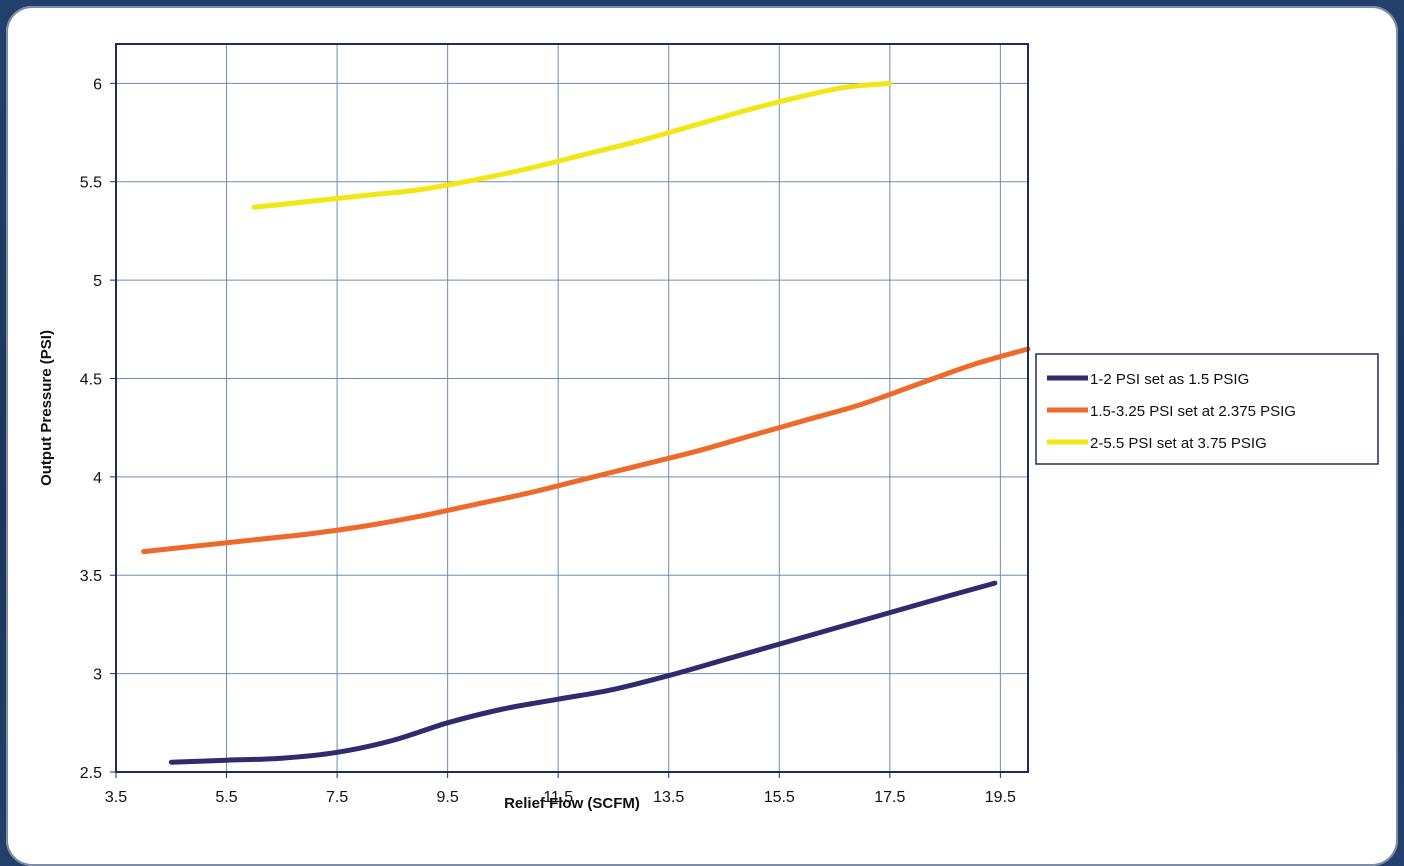 The image size is (1404, 866). I want to click on x-tick-label: 5.5, so click(226, 797).